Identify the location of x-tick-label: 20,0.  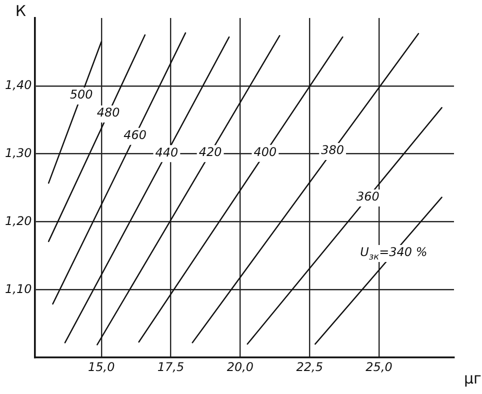
(240, 367).